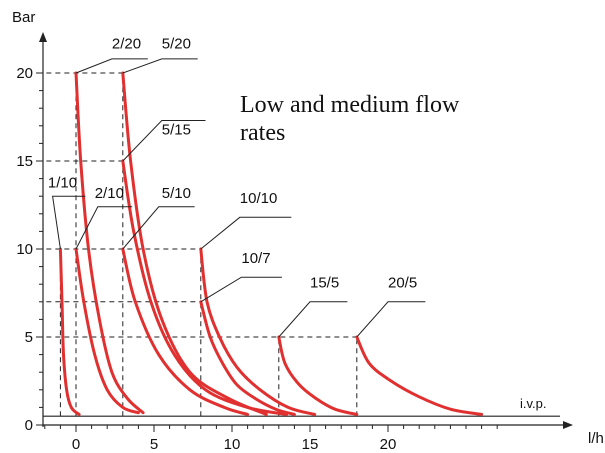 This screenshot has width=605, height=453. I want to click on x-tick-label: 15, so click(310, 444).